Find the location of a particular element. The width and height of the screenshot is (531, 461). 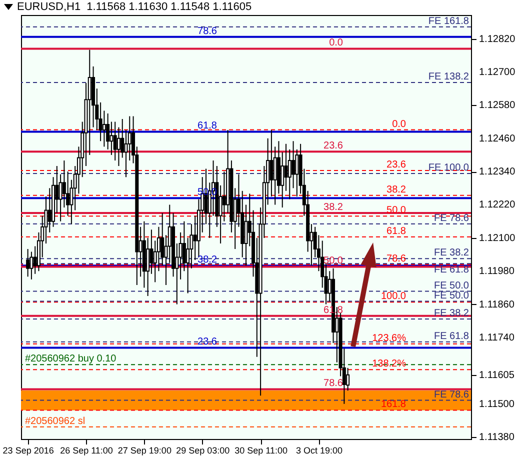

annotation: FE 38.2 is located at coordinates (452, 253).